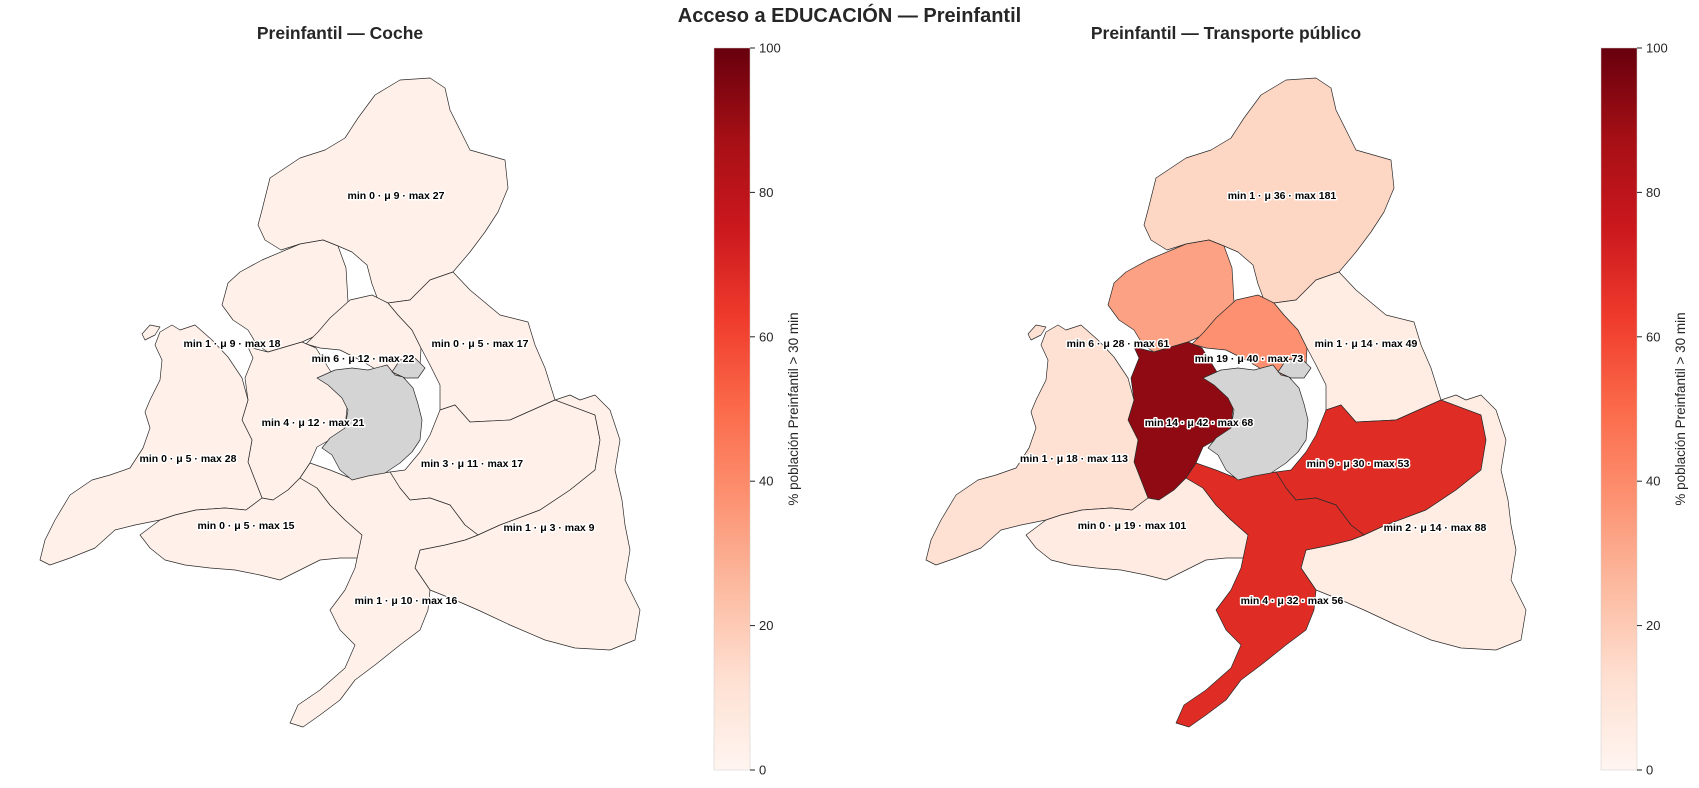  What do you see at coordinates (1132, 526) in the screenshot?
I see `region-label-southwest: min 0 · μ 19 · max 101` at bounding box center [1132, 526].